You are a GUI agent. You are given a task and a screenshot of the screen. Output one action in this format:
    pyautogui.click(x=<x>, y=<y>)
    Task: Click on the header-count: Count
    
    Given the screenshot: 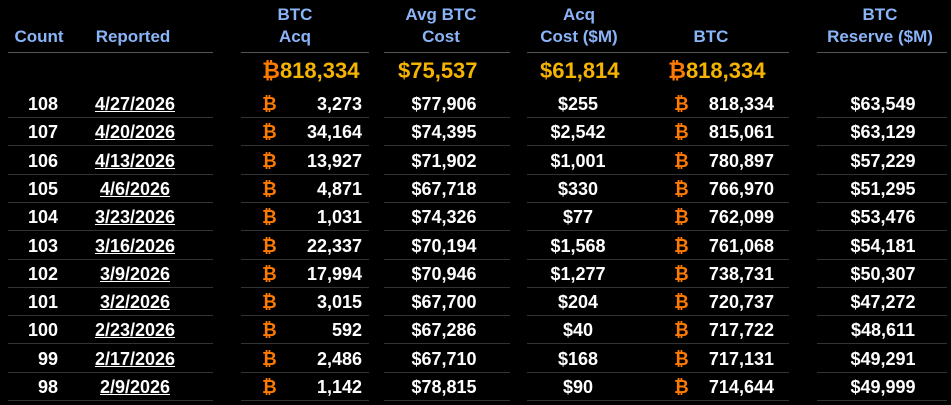 What is the action you would take?
    pyautogui.click(x=39, y=26)
    